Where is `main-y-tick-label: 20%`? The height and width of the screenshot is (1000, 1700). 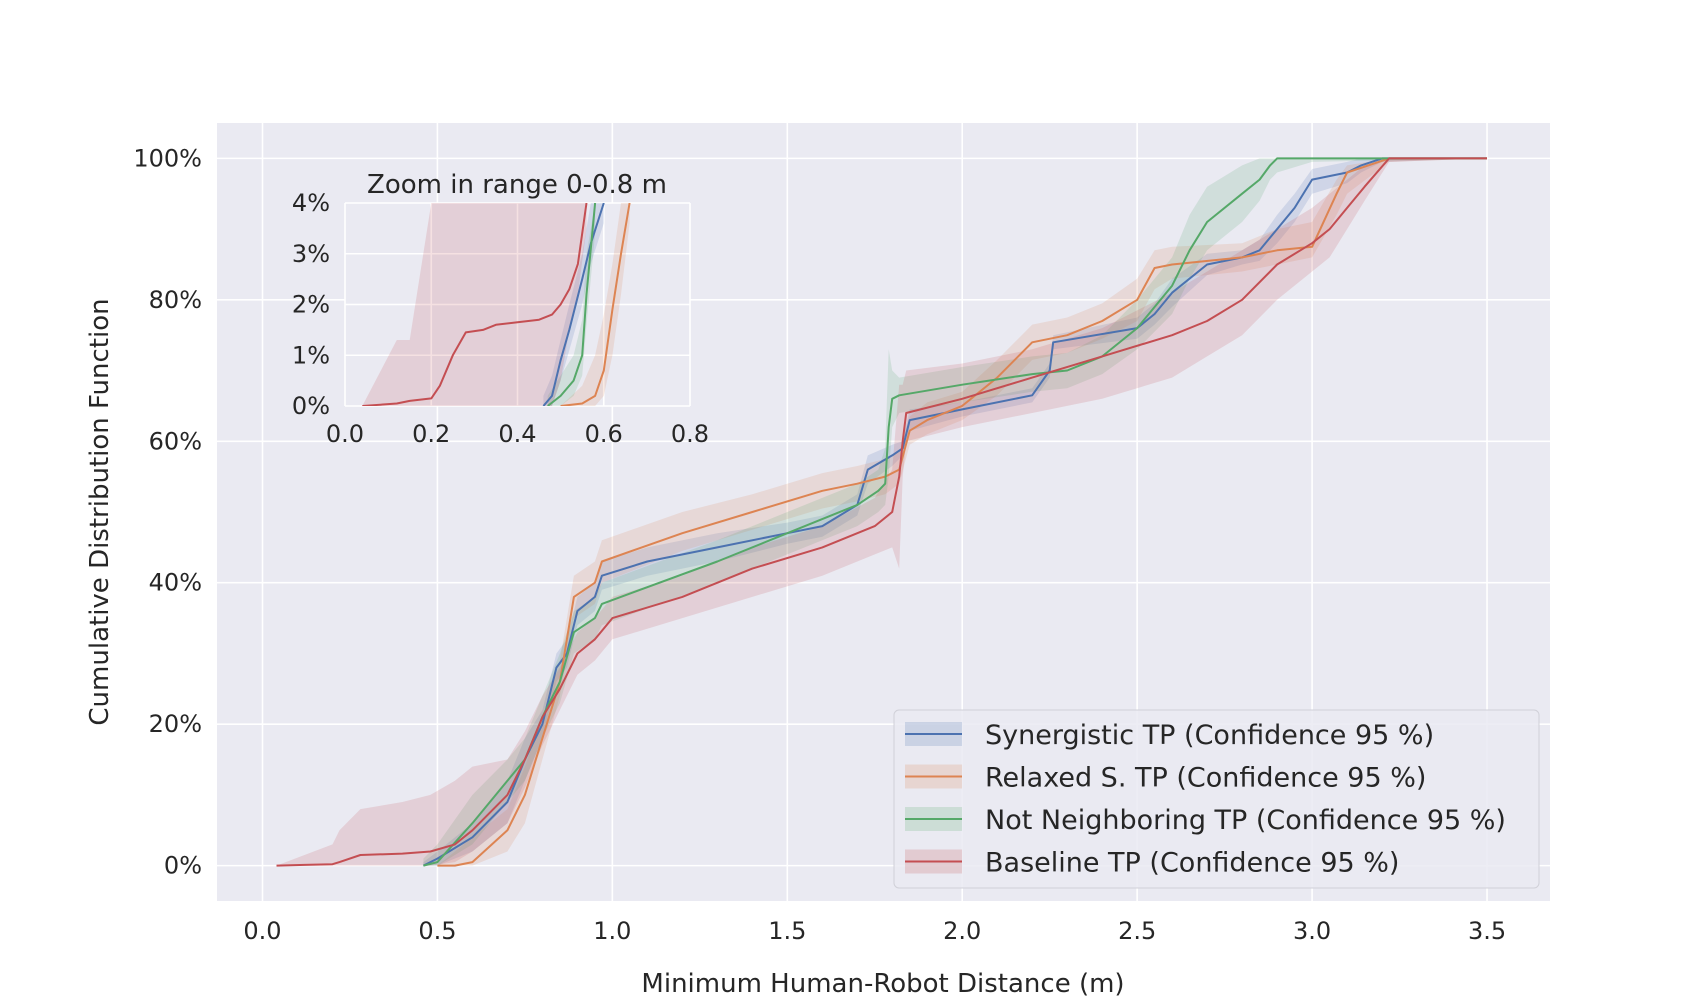 main-y-tick-label: 20% is located at coordinates (175, 724).